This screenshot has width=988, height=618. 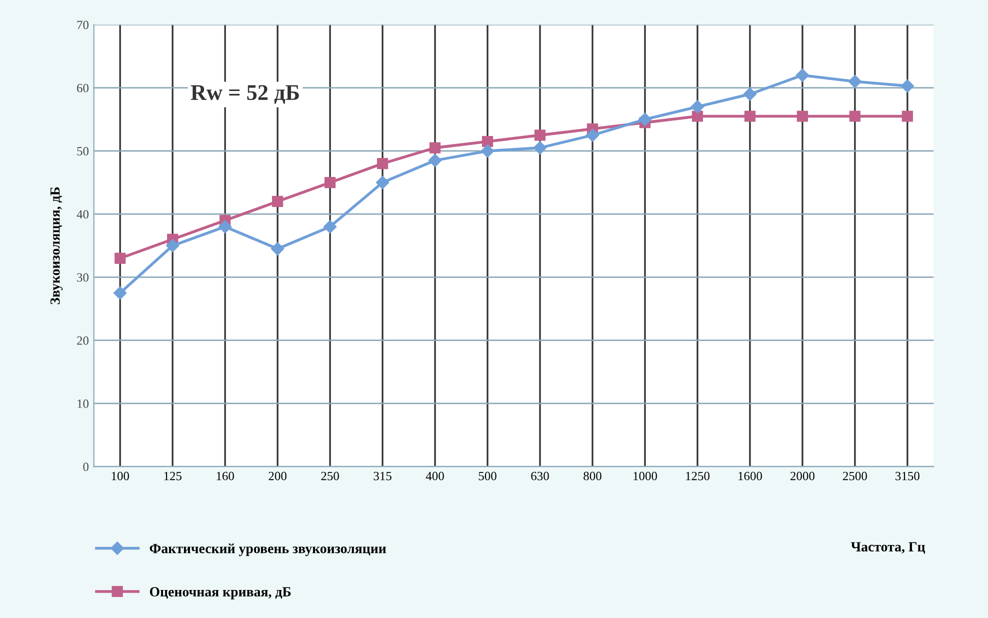 I want to click on x-tick-label: 2500, so click(x=854, y=476).